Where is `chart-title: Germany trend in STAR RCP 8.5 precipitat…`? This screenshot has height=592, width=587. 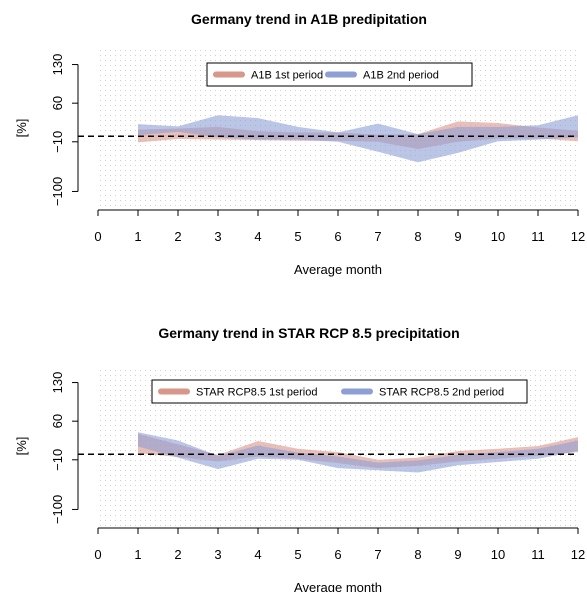 chart-title: Germany trend in STAR RCP 8.5 precipitat… is located at coordinates (308, 333).